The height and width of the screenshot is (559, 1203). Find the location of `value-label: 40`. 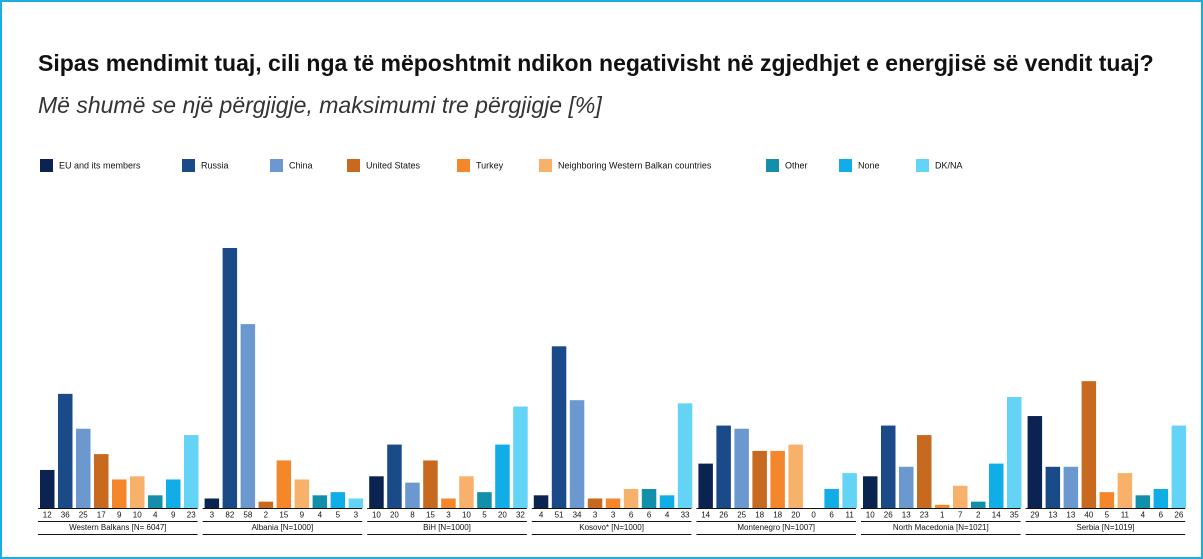

value-label: 40 is located at coordinates (1088, 515).